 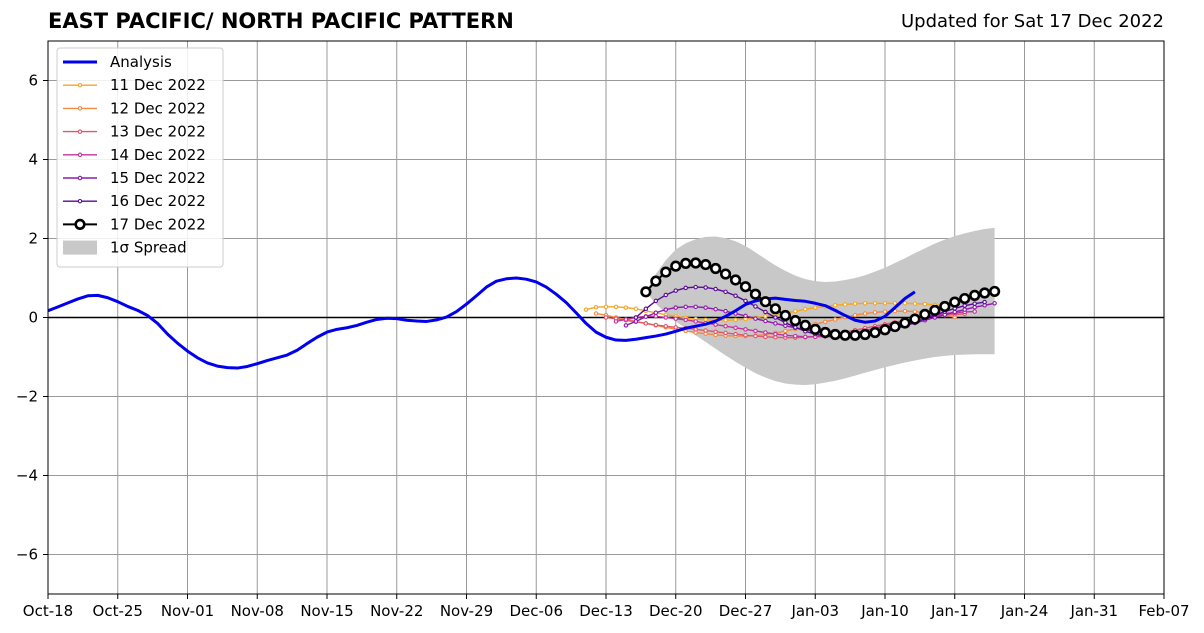 What do you see at coordinates (281, 21) in the screenshot?
I see `chart-title: EAST PACIFIC/ NORTH PACIFIC PATTERN` at bounding box center [281, 21].